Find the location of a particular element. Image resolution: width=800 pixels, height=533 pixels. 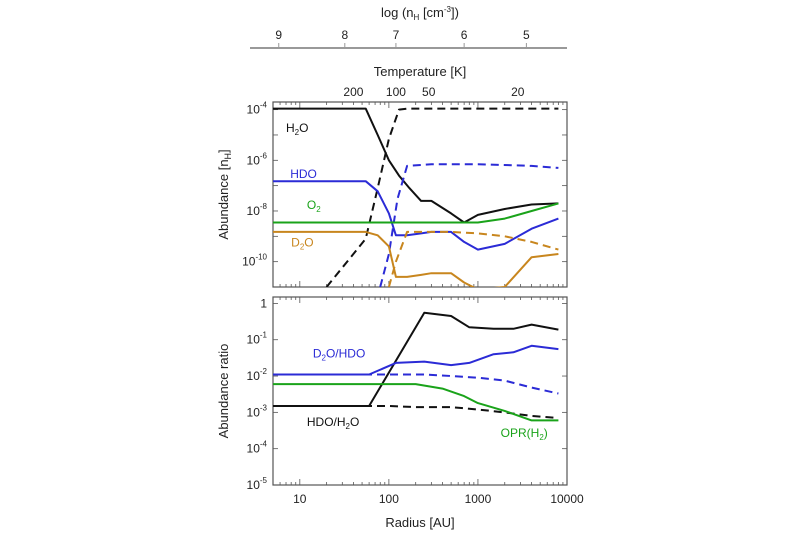

density-tick-label: 7 is located at coordinates (396, 35).